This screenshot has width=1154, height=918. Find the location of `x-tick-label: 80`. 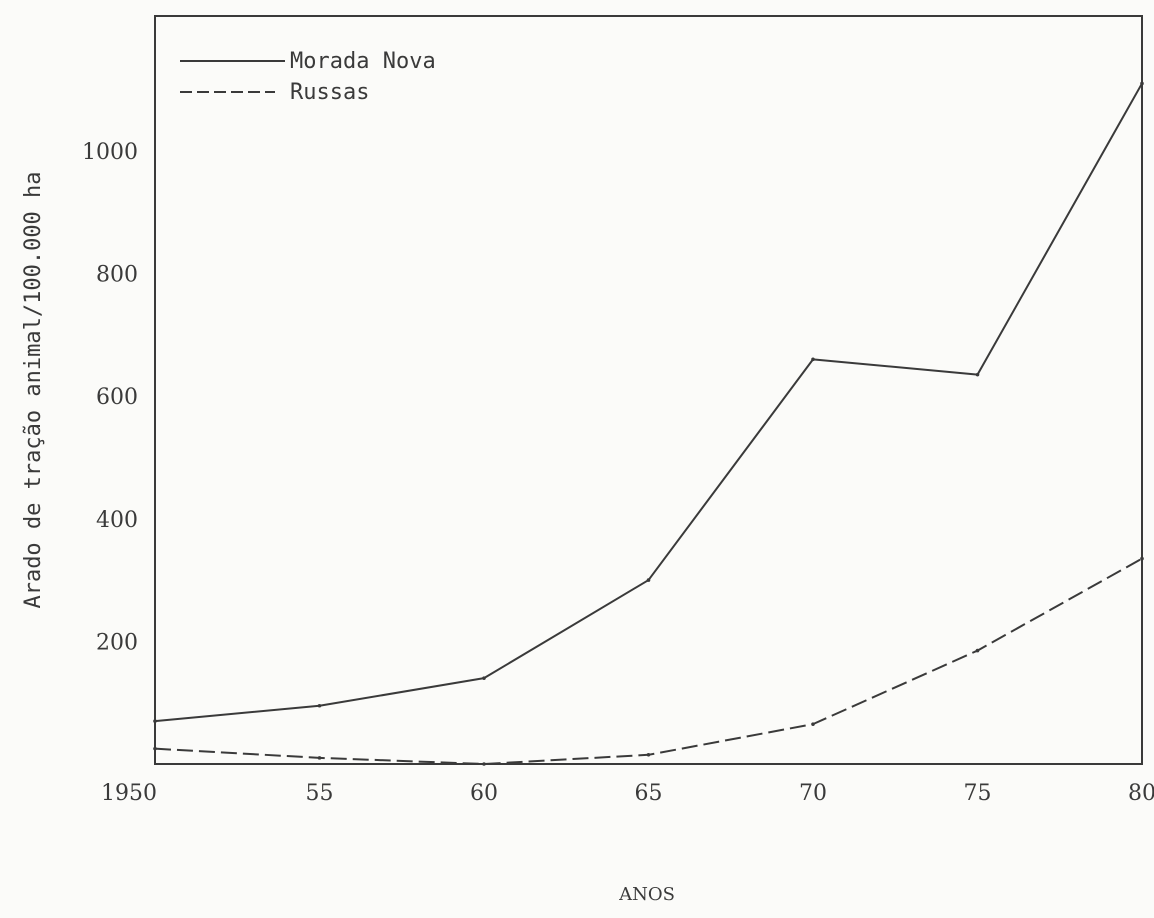

x-tick-label: 80 is located at coordinates (1141, 793).